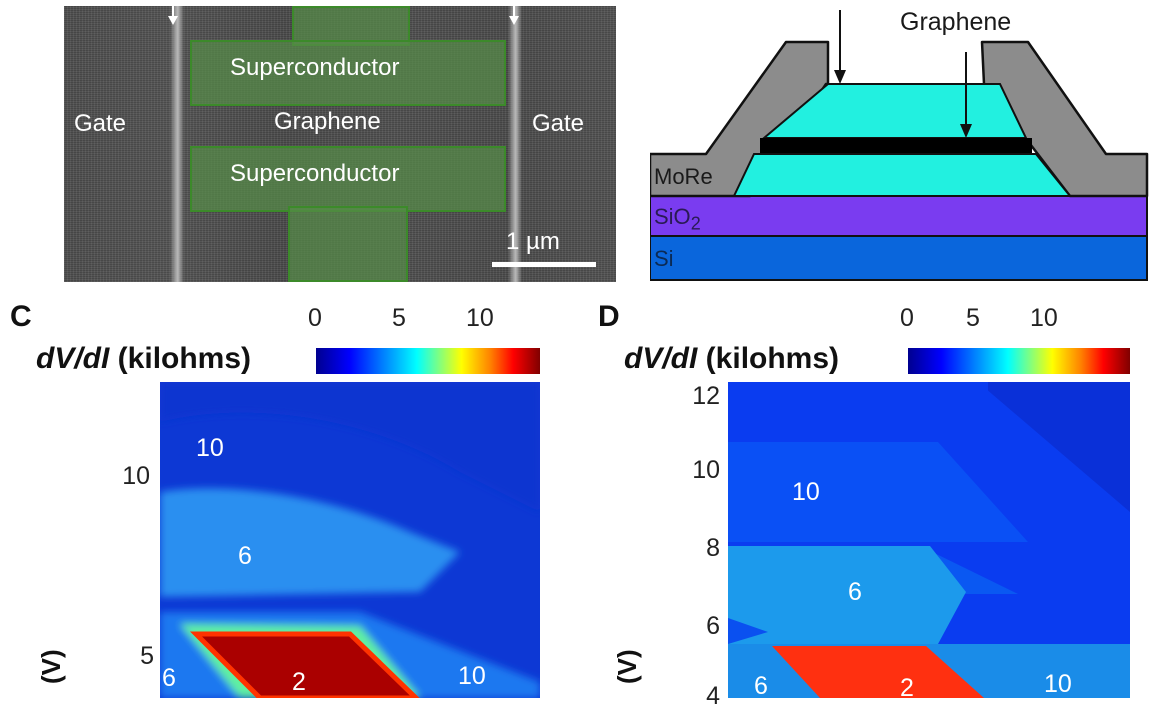  I want to click on panel-c-cbar-title-rest: (kilohms), so click(180, 358).